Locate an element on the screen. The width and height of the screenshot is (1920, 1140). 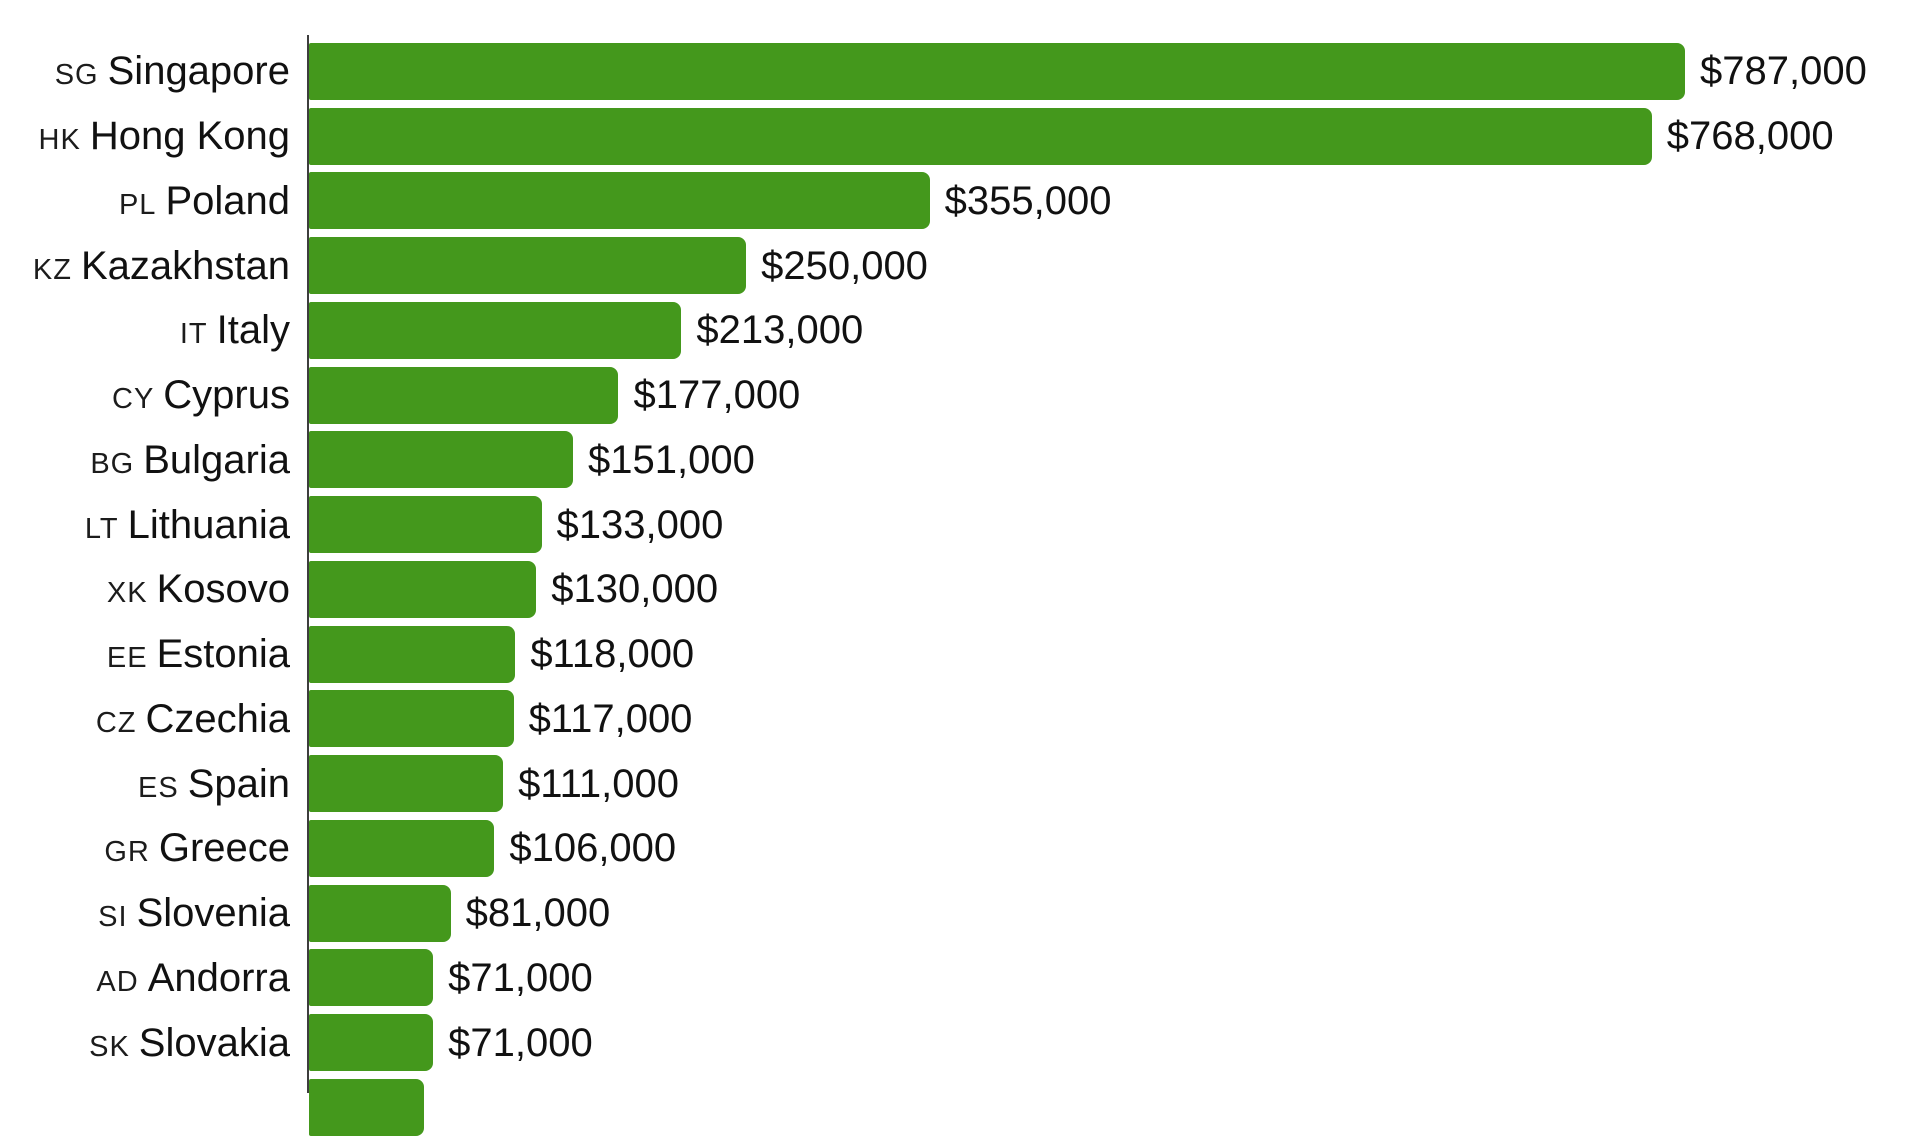
country-code: CY is located at coordinates (133, 399).